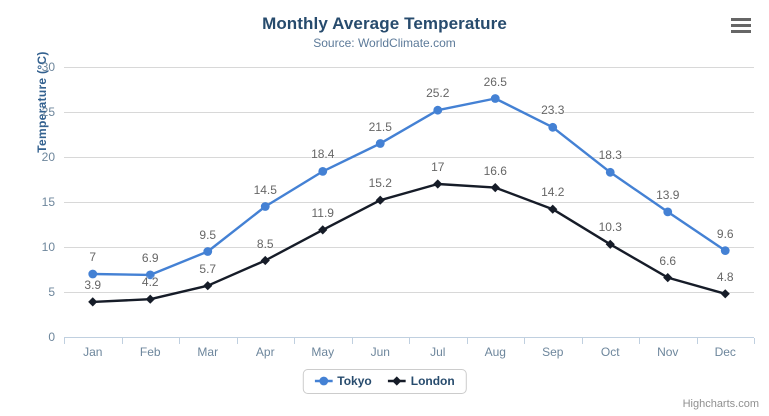 Image resolution: width=769 pixels, height=416 pixels. What do you see at coordinates (265, 352) in the screenshot?
I see `x-axis-tick-label: Apr` at bounding box center [265, 352].